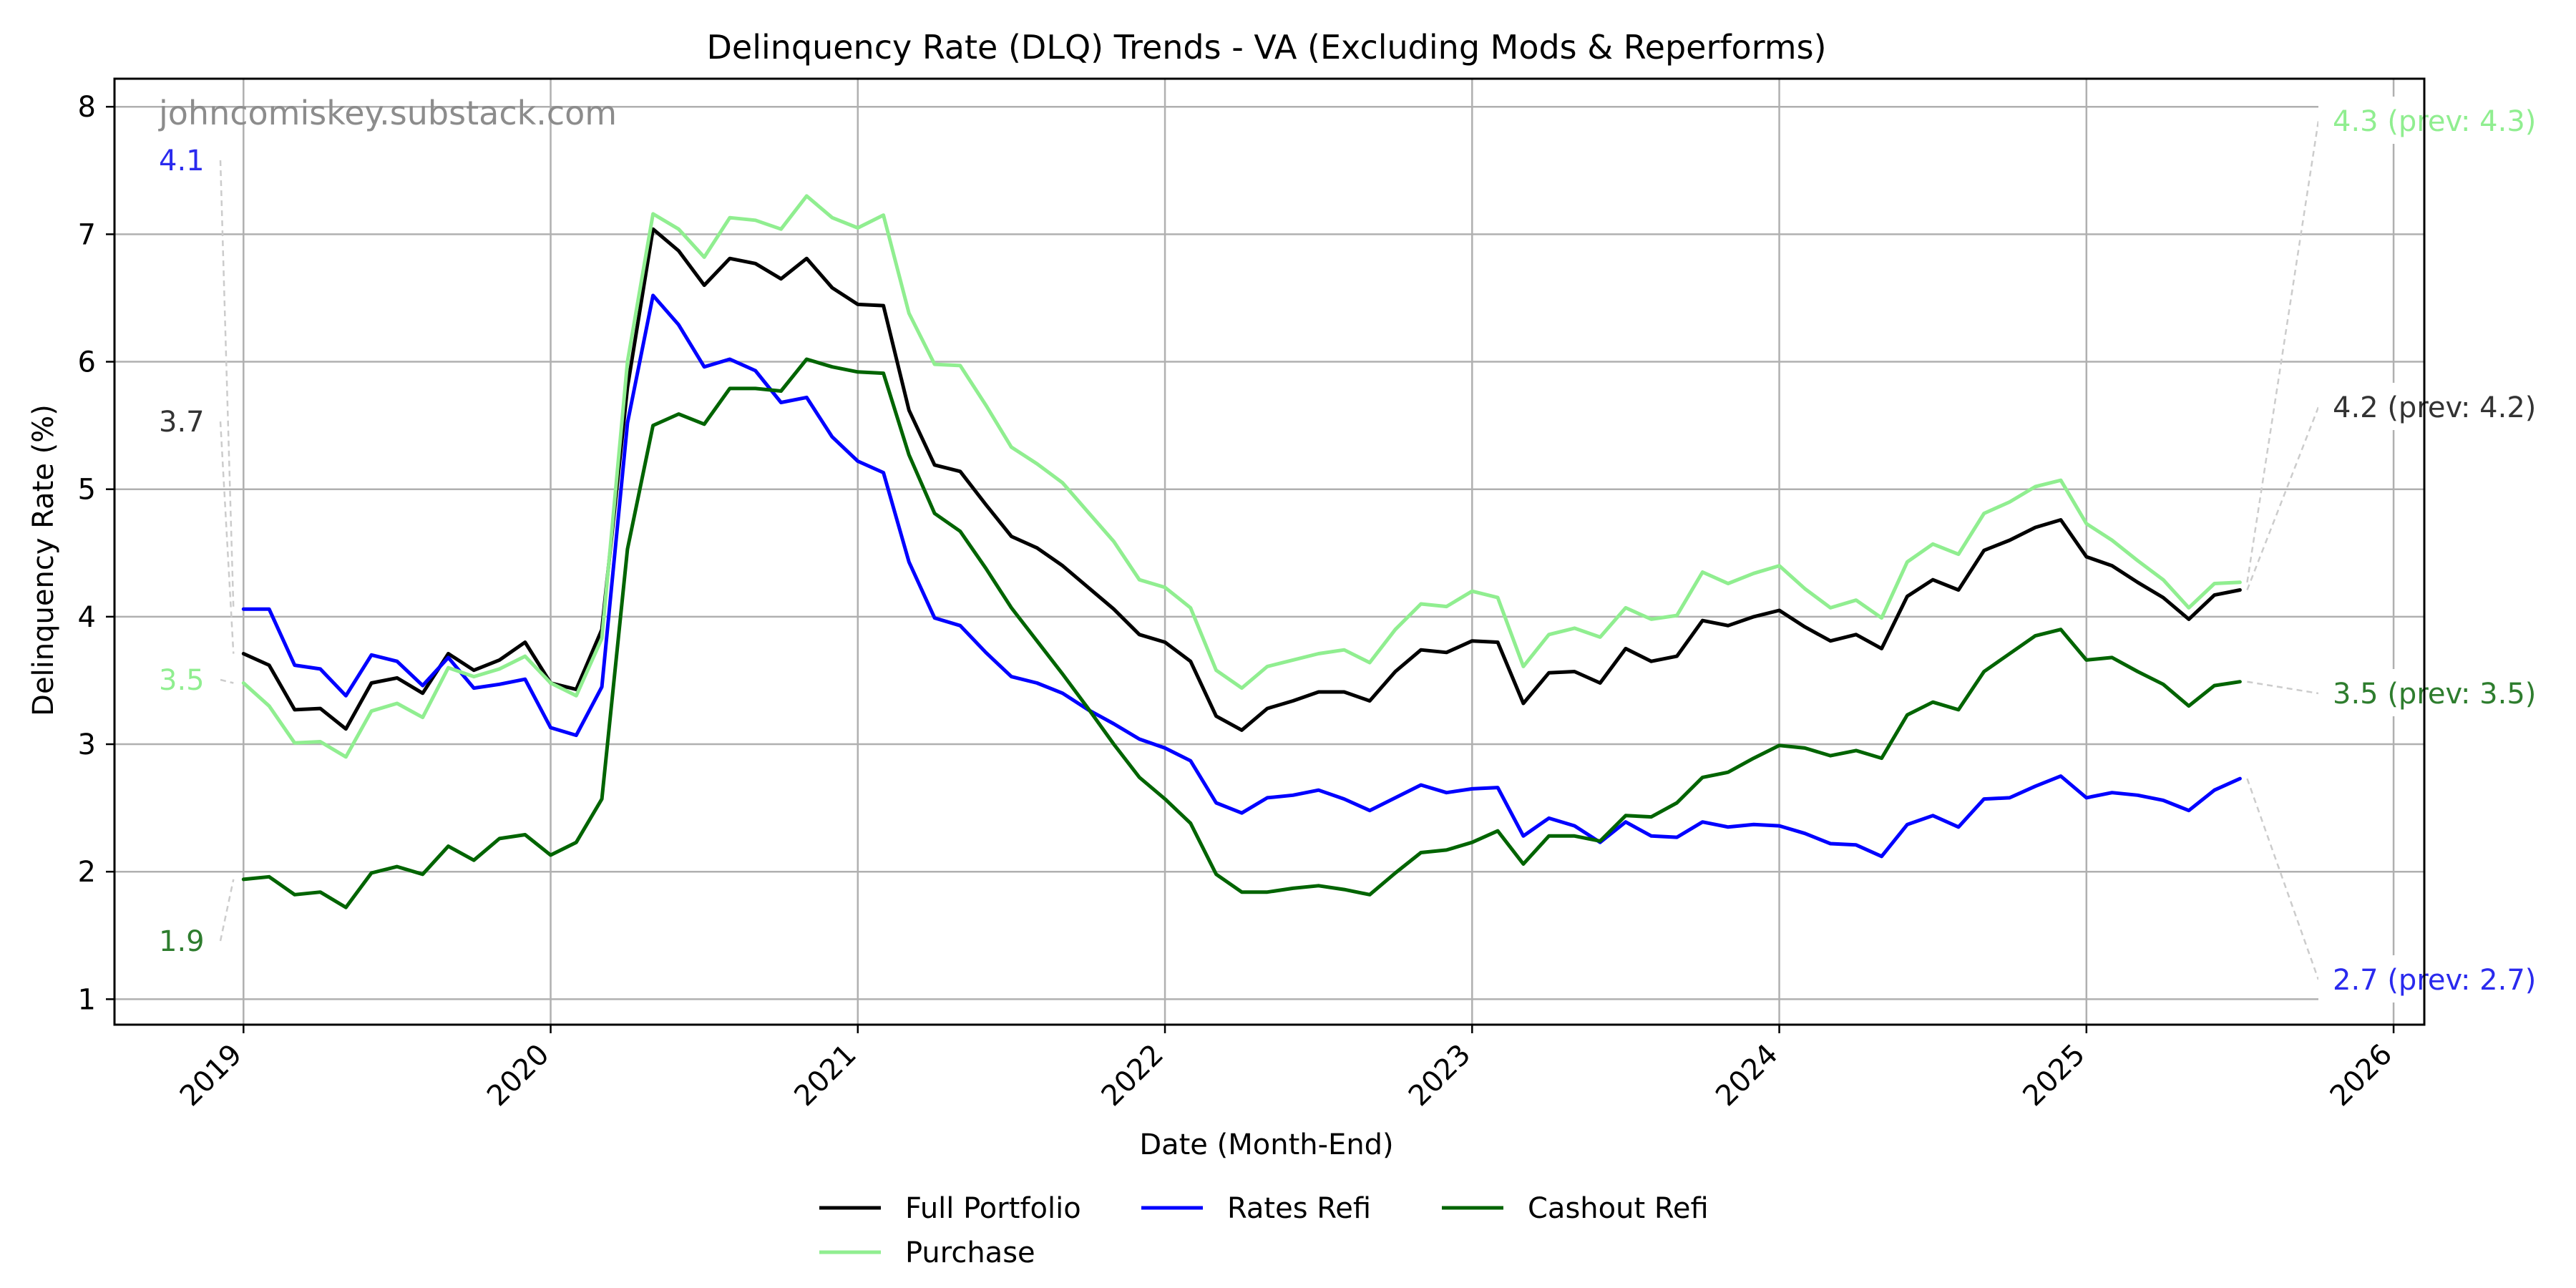 This screenshot has height=1288, width=2576. I want to click on legend-label: Cashout Refi, so click(1618, 1208).